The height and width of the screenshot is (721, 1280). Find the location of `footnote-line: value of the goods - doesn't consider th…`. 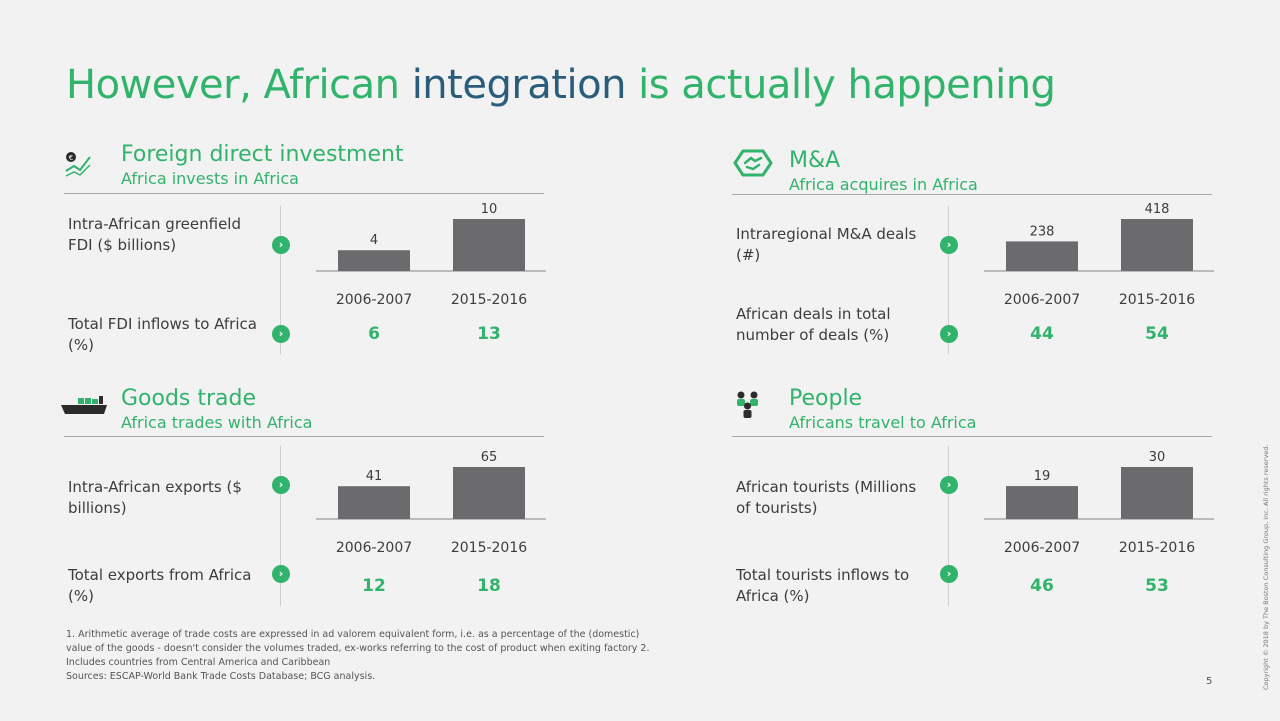

footnote-line: value of the goods - doesn't consider th… is located at coordinates (358, 648).